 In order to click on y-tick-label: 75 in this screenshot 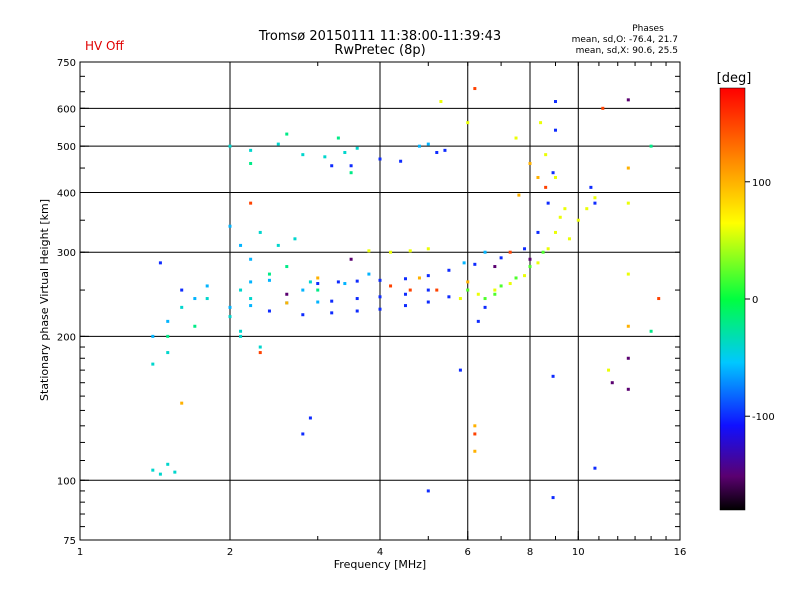, I will do `click(69, 541)`.